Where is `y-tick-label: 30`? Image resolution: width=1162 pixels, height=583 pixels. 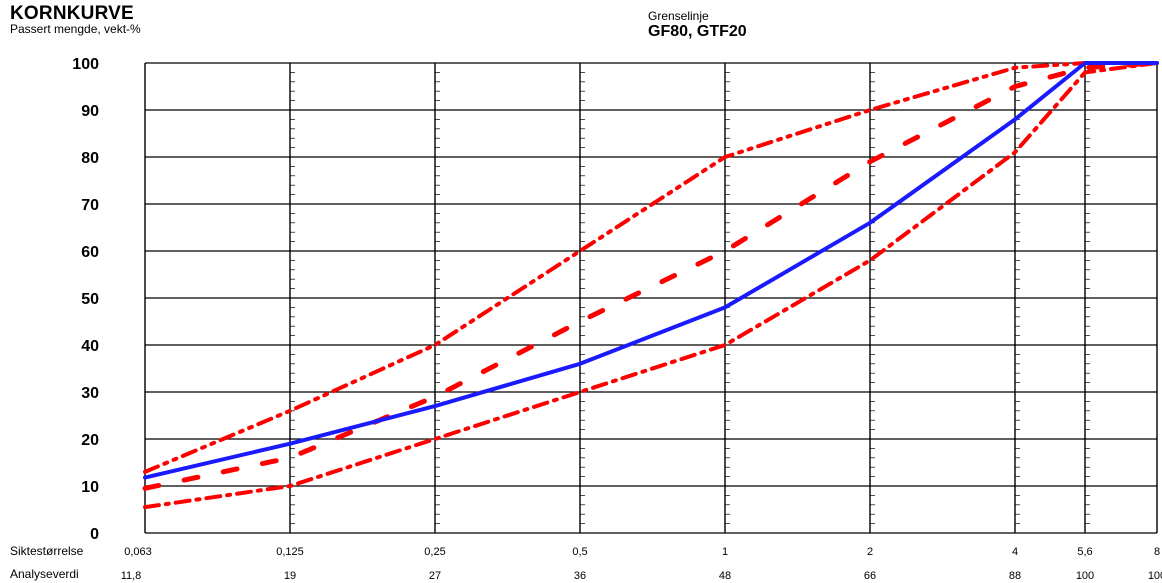
y-tick-label: 30 is located at coordinates (90, 393).